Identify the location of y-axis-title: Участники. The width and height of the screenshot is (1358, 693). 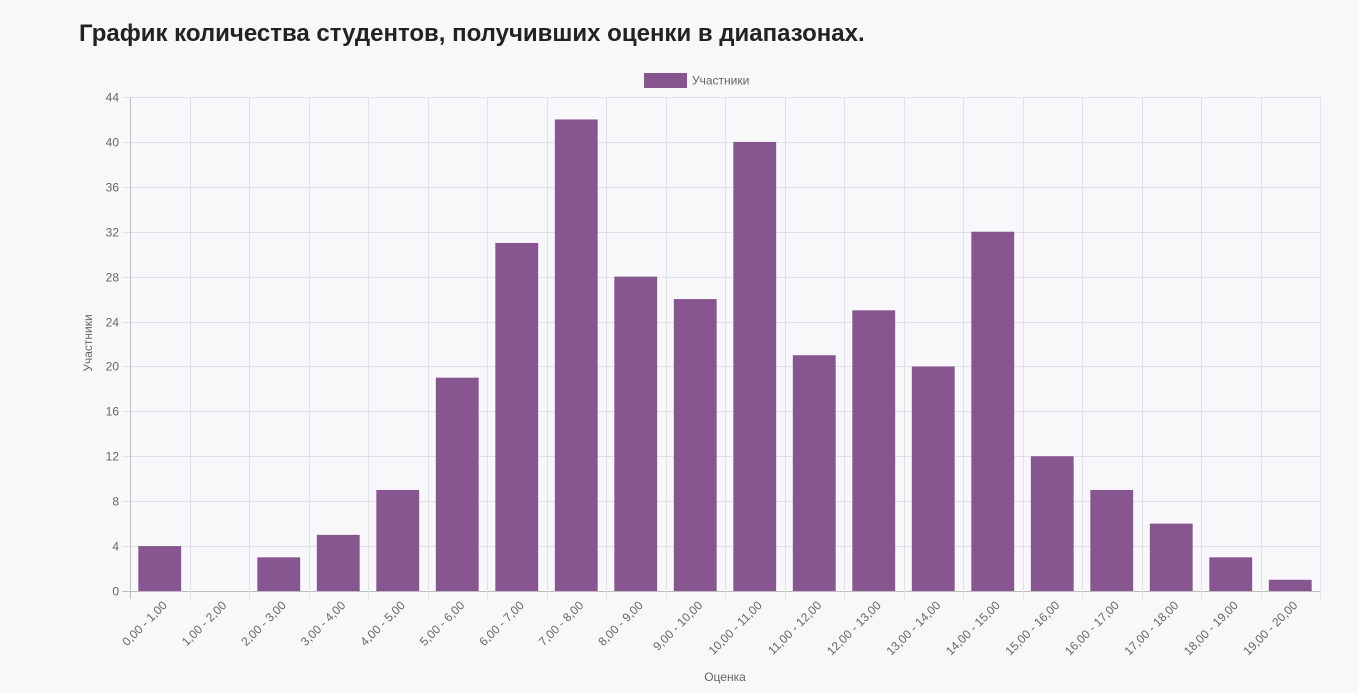
(88, 342).